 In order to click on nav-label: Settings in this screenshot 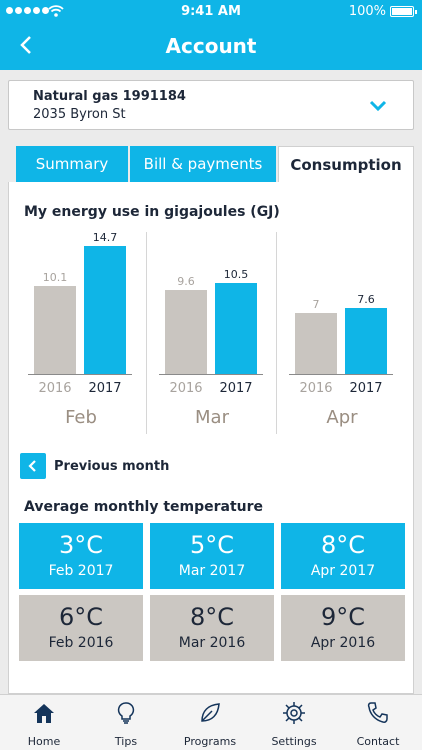, I will do `click(294, 741)`.